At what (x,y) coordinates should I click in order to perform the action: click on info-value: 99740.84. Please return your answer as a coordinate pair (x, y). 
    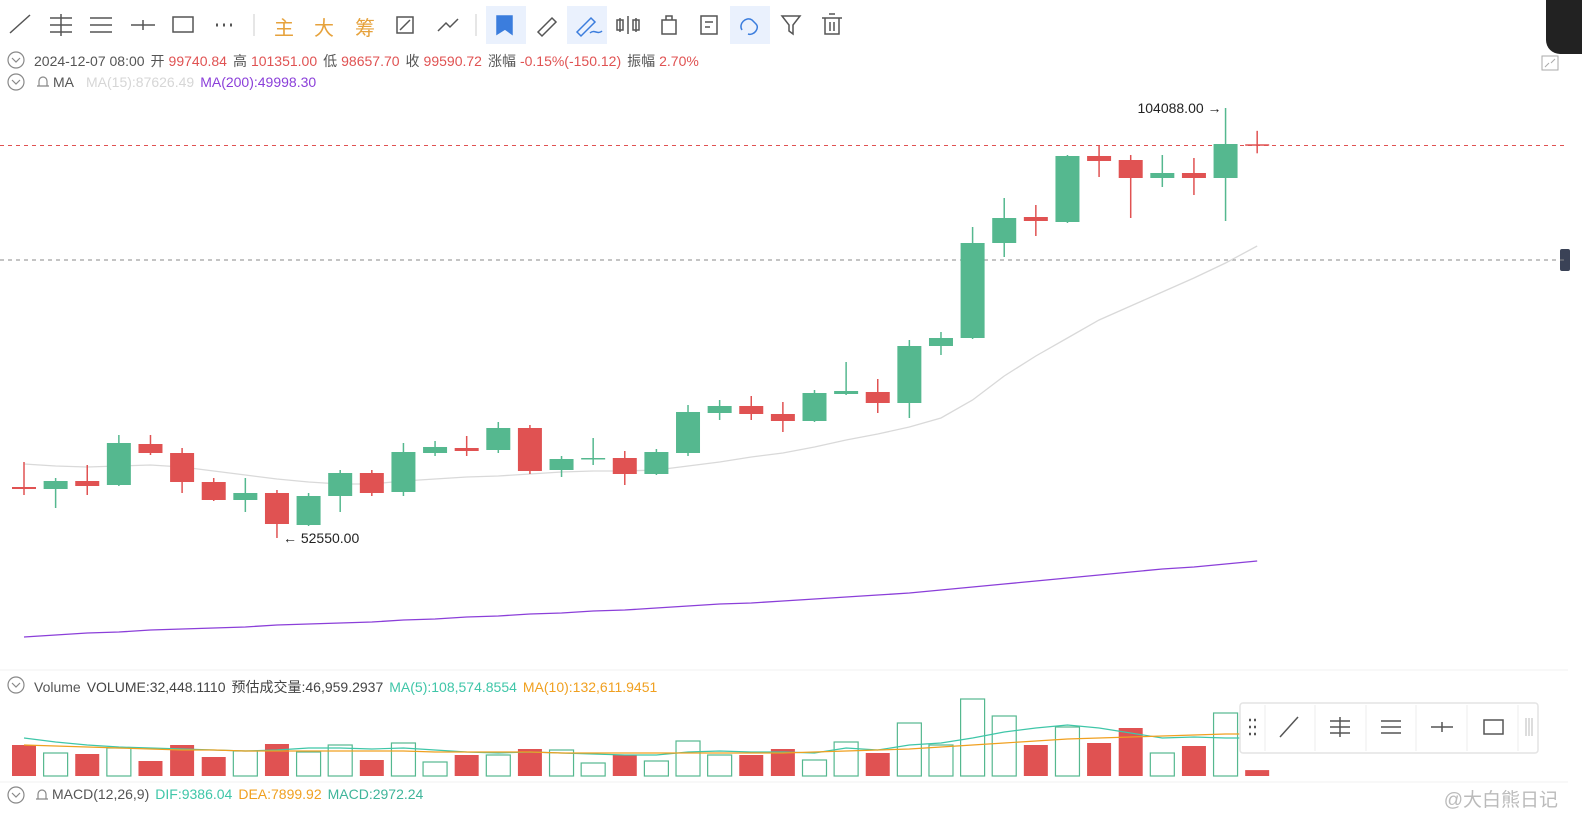
    Looking at the image, I should click on (197, 61).